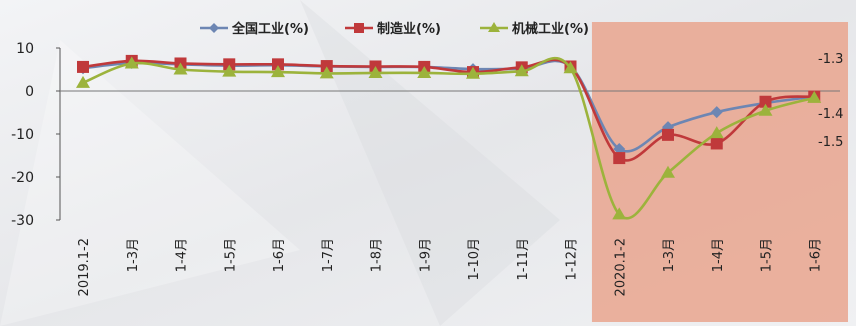 This screenshot has width=856, height=326. I want to click on legend-label: 机械工业(%), so click(550, 29).